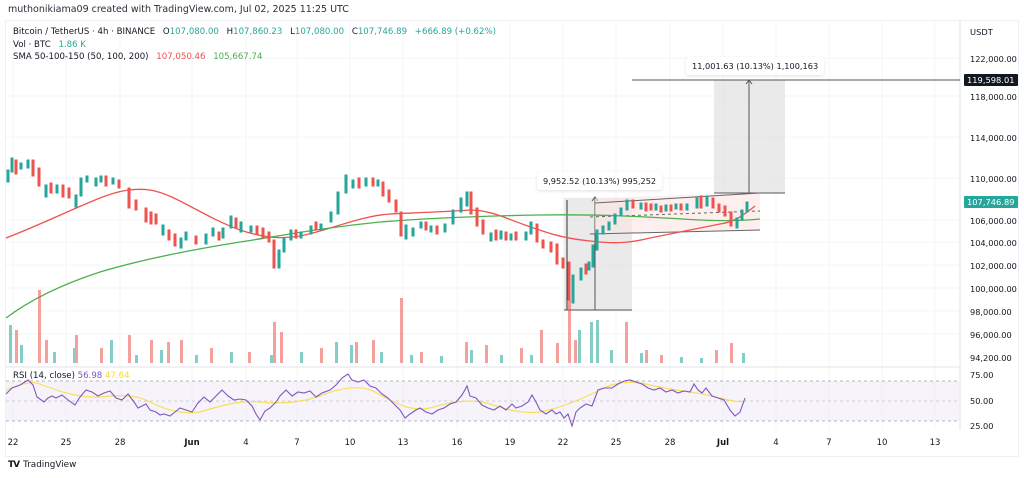  What do you see at coordinates (44, 376) in the screenshot?
I see `rsi-label: RSI (14, close)` at bounding box center [44, 376].